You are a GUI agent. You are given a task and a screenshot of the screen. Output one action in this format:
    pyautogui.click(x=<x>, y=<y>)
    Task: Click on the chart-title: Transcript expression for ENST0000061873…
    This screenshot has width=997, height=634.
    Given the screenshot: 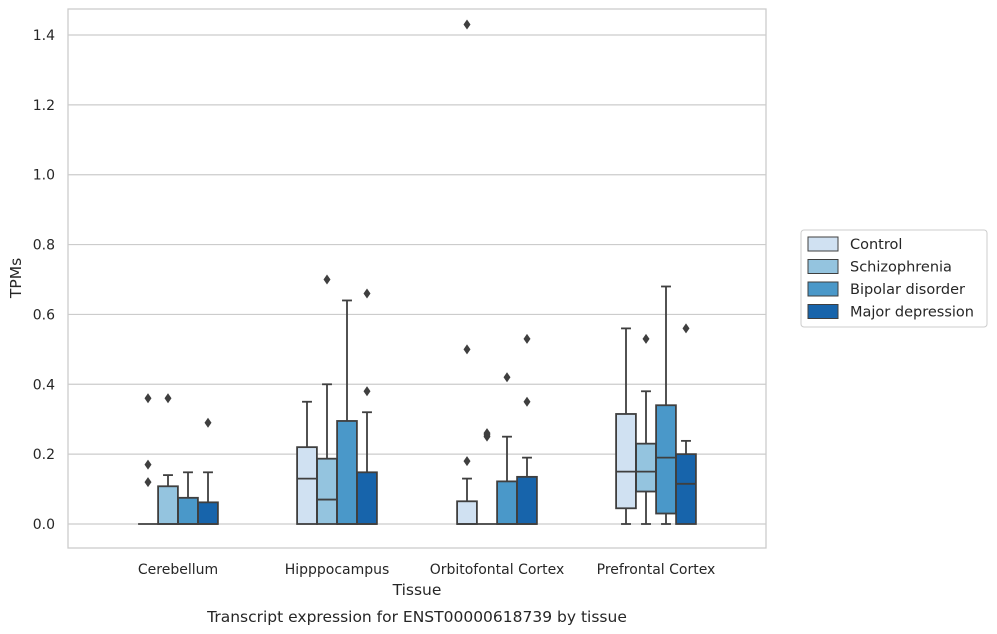 What is the action you would take?
    pyautogui.click(x=416, y=617)
    